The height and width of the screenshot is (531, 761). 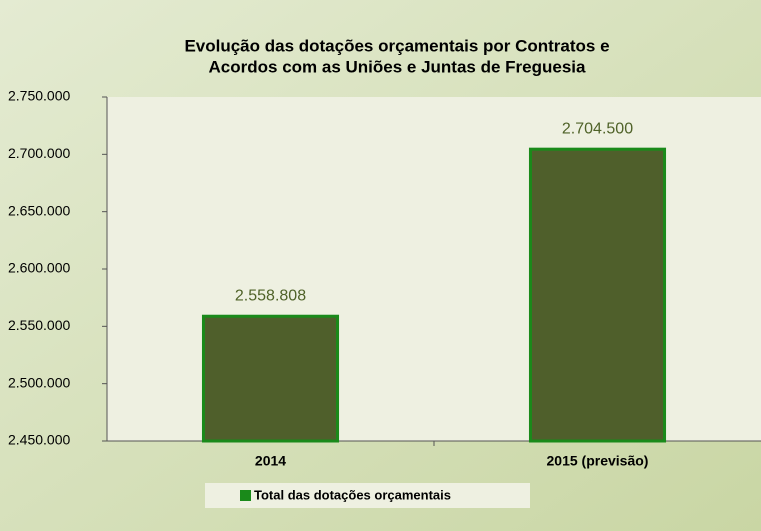 I want to click on y-tick-label: 2.500.000, so click(x=39, y=382).